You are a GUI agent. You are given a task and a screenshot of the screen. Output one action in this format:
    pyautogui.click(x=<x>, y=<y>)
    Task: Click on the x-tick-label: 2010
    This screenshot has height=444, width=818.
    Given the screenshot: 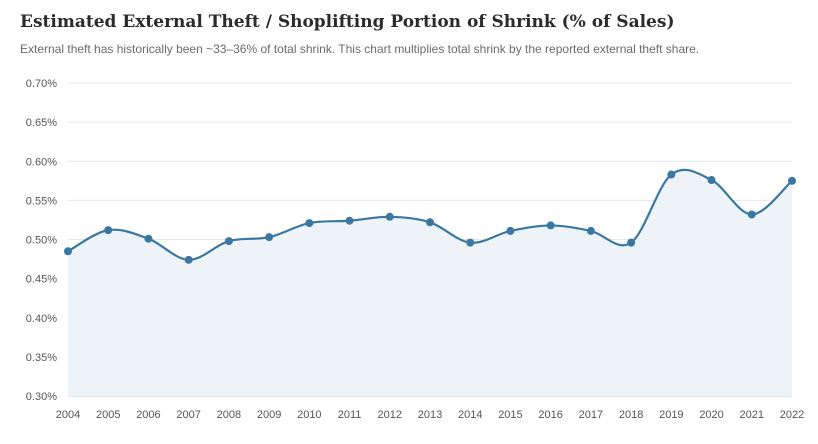 What is the action you would take?
    pyautogui.click(x=309, y=415)
    